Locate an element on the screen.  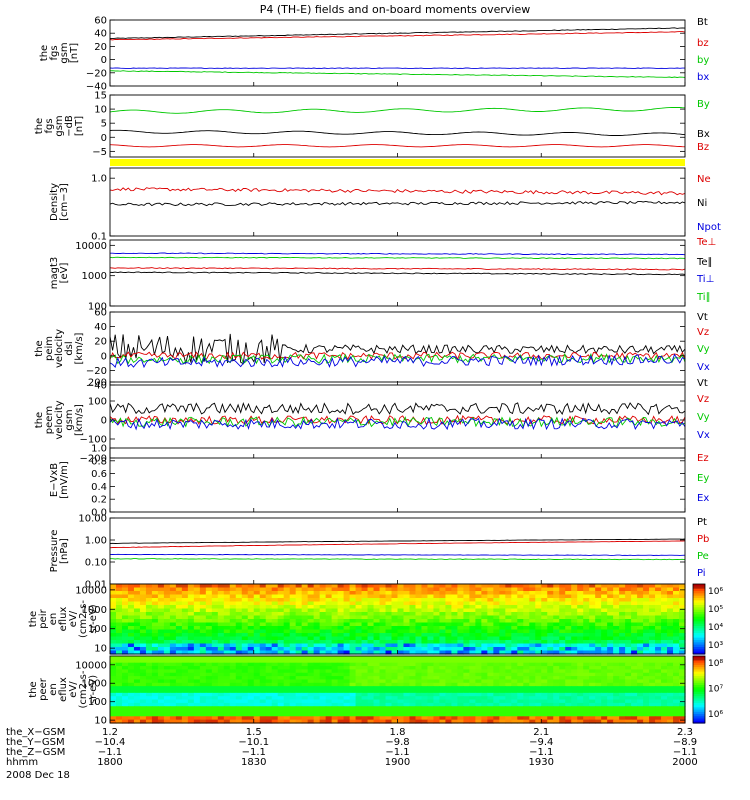
legend-p7-1: Ey is located at coordinates (703, 478).